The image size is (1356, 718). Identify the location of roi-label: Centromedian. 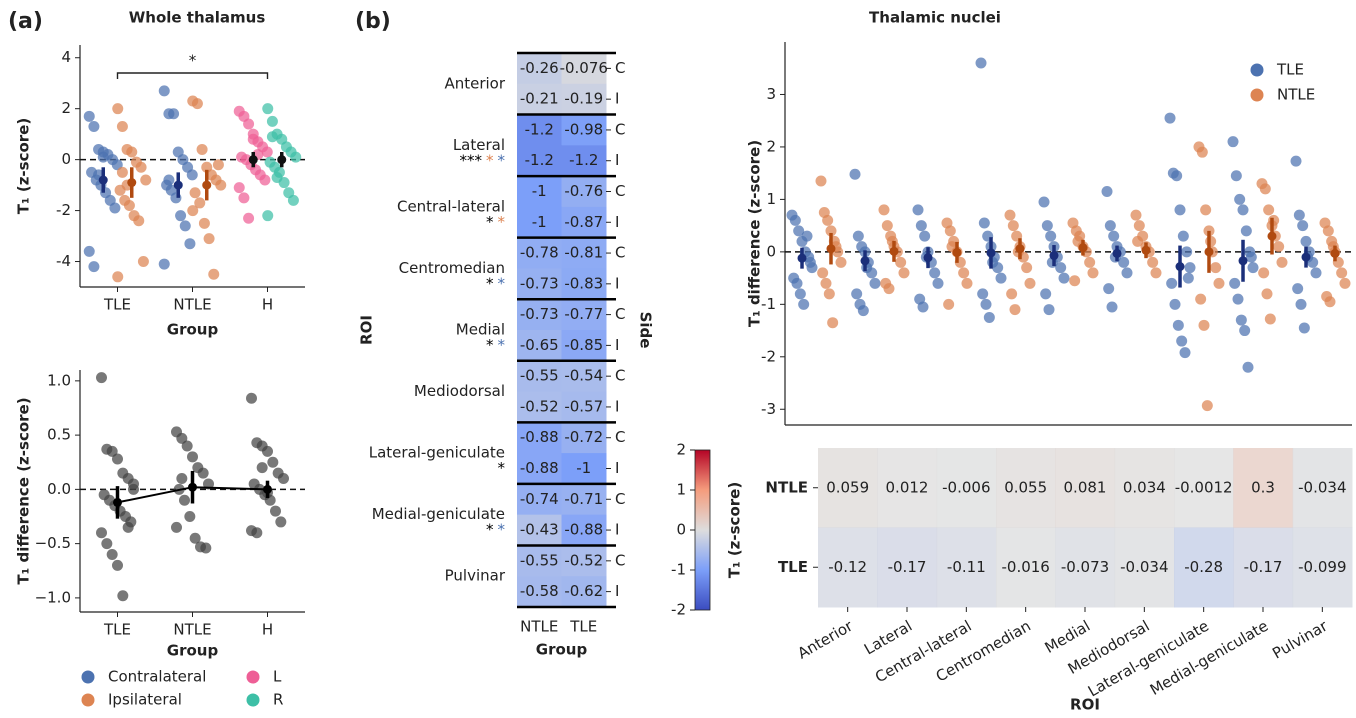
(452, 268).